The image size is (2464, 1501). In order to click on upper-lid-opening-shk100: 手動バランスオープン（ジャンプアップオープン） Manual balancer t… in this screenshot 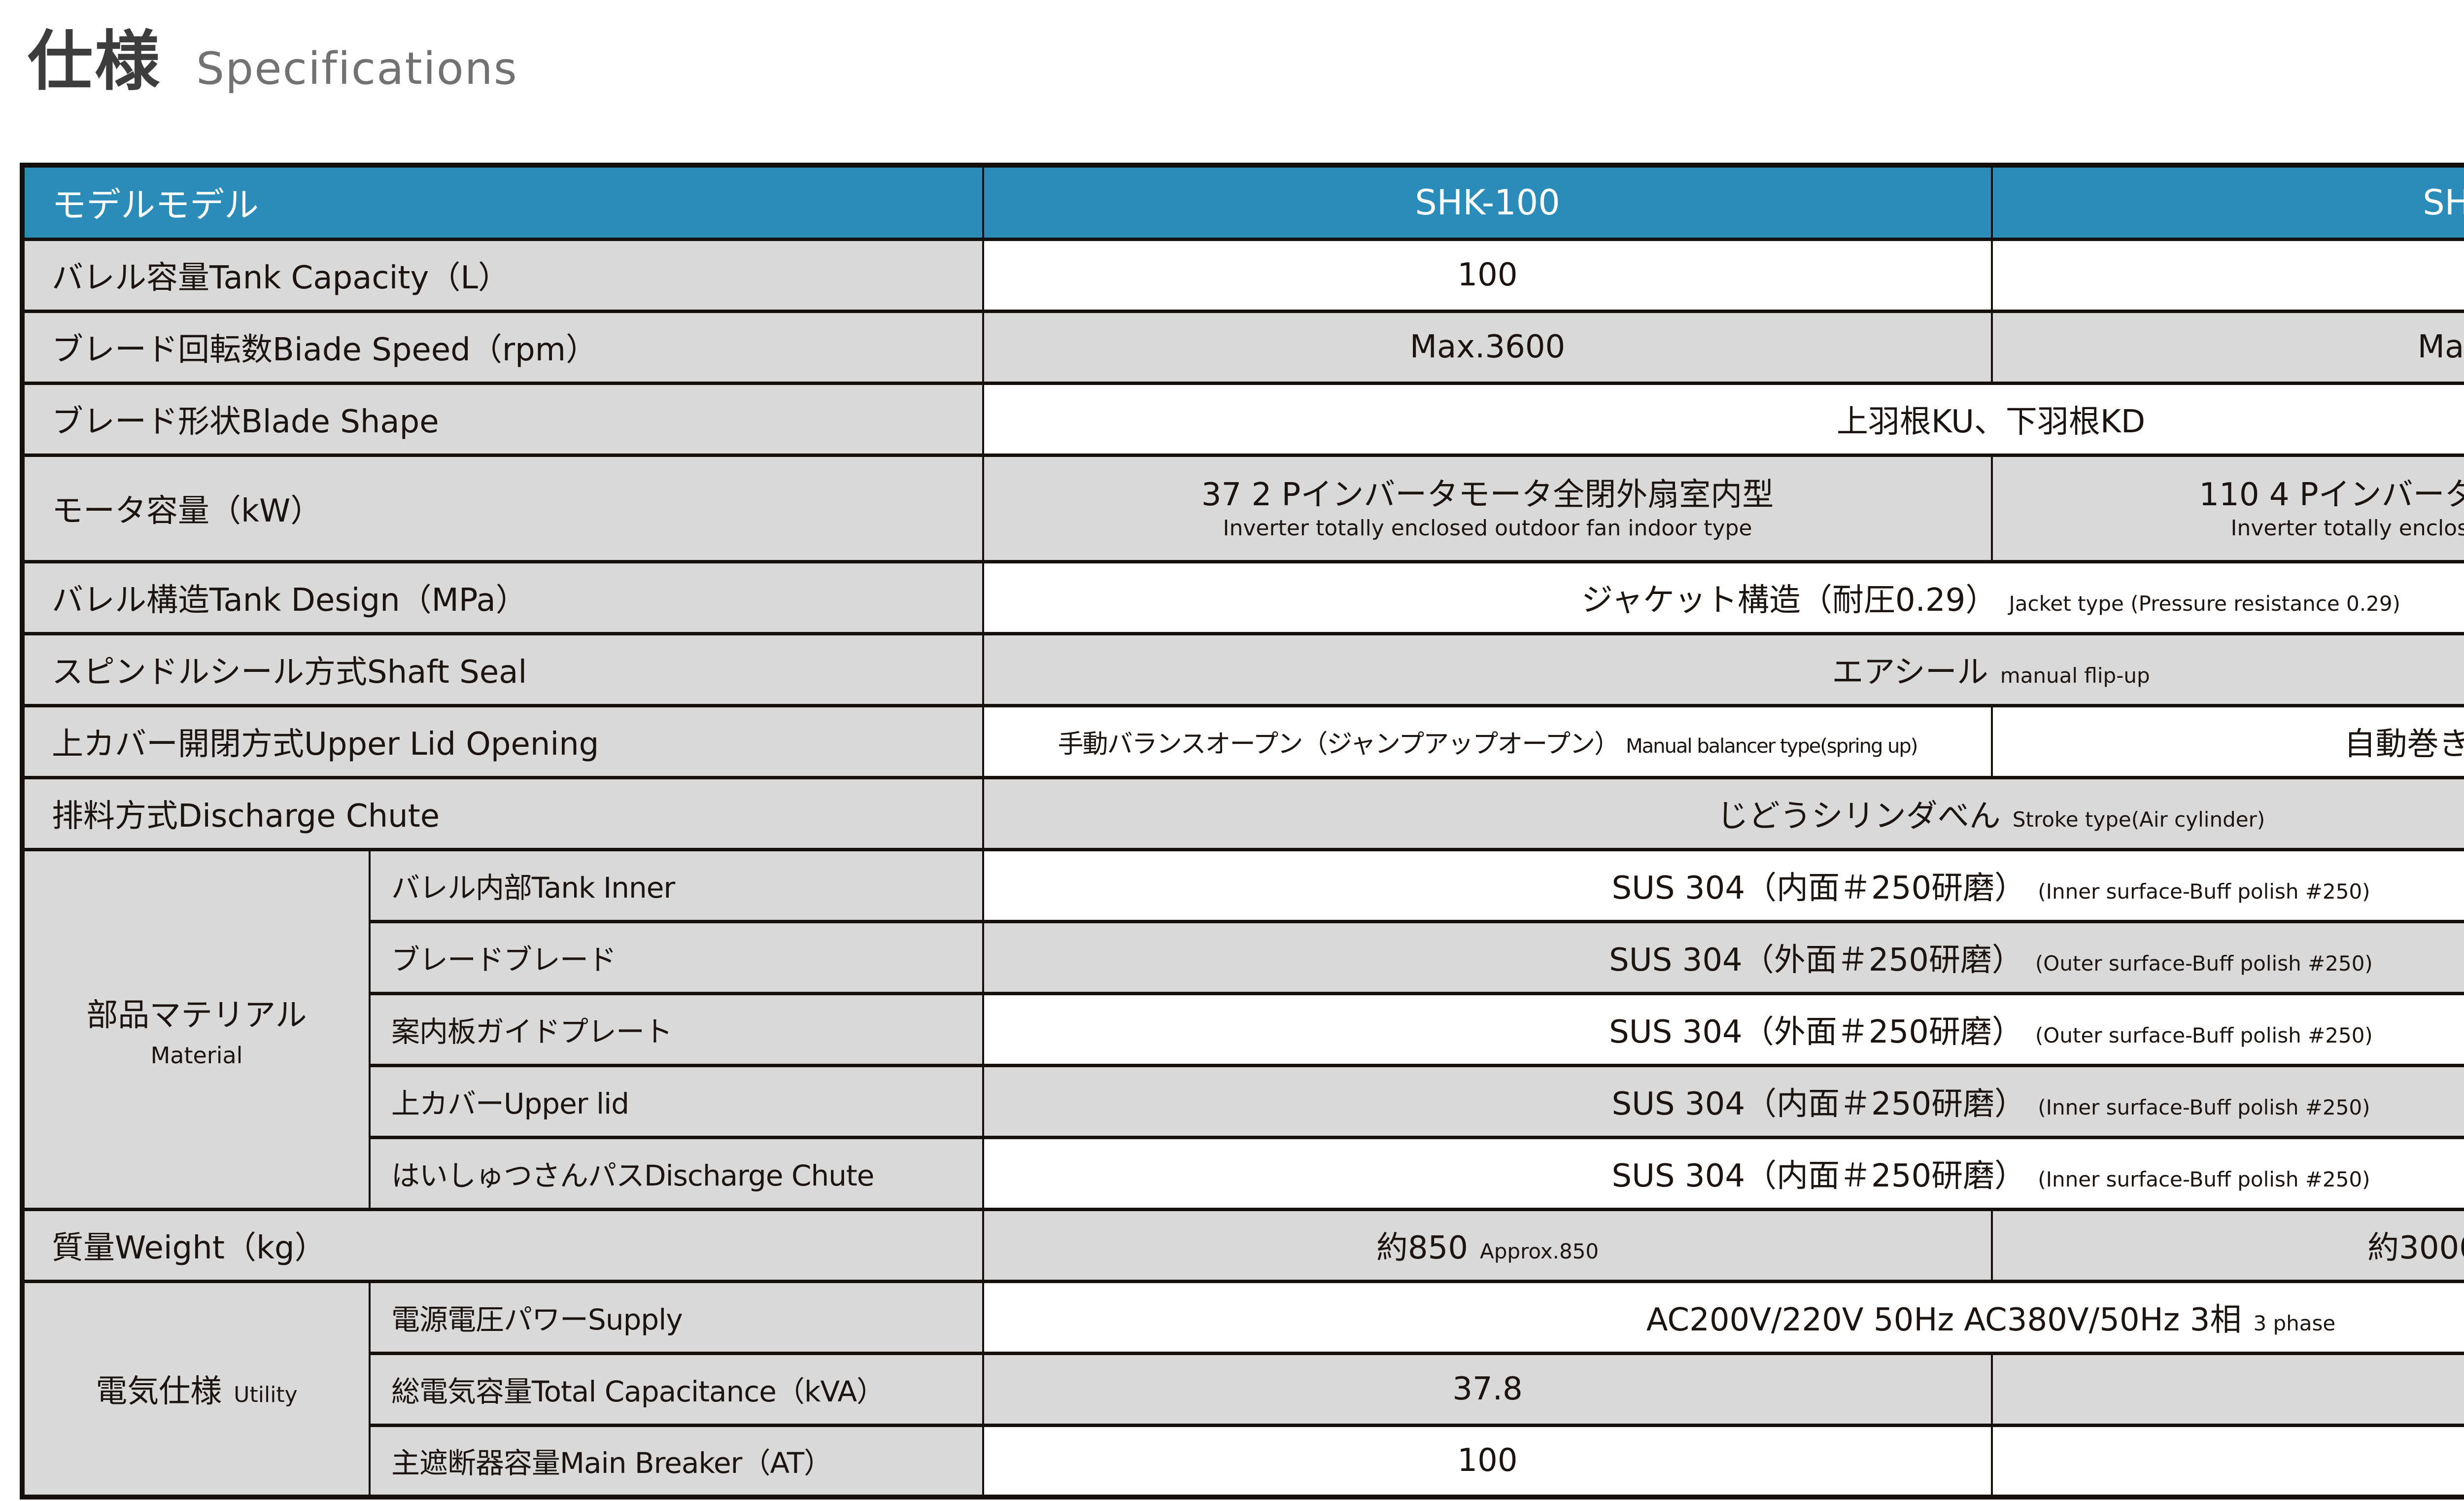, I will do `click(1487, 741)`.